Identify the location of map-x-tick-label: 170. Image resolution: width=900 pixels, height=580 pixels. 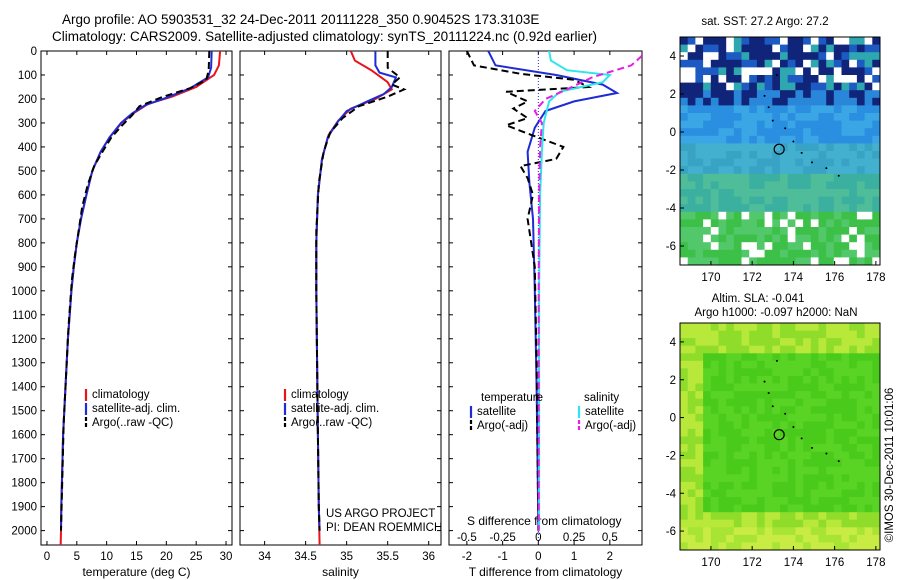
(710, 278).